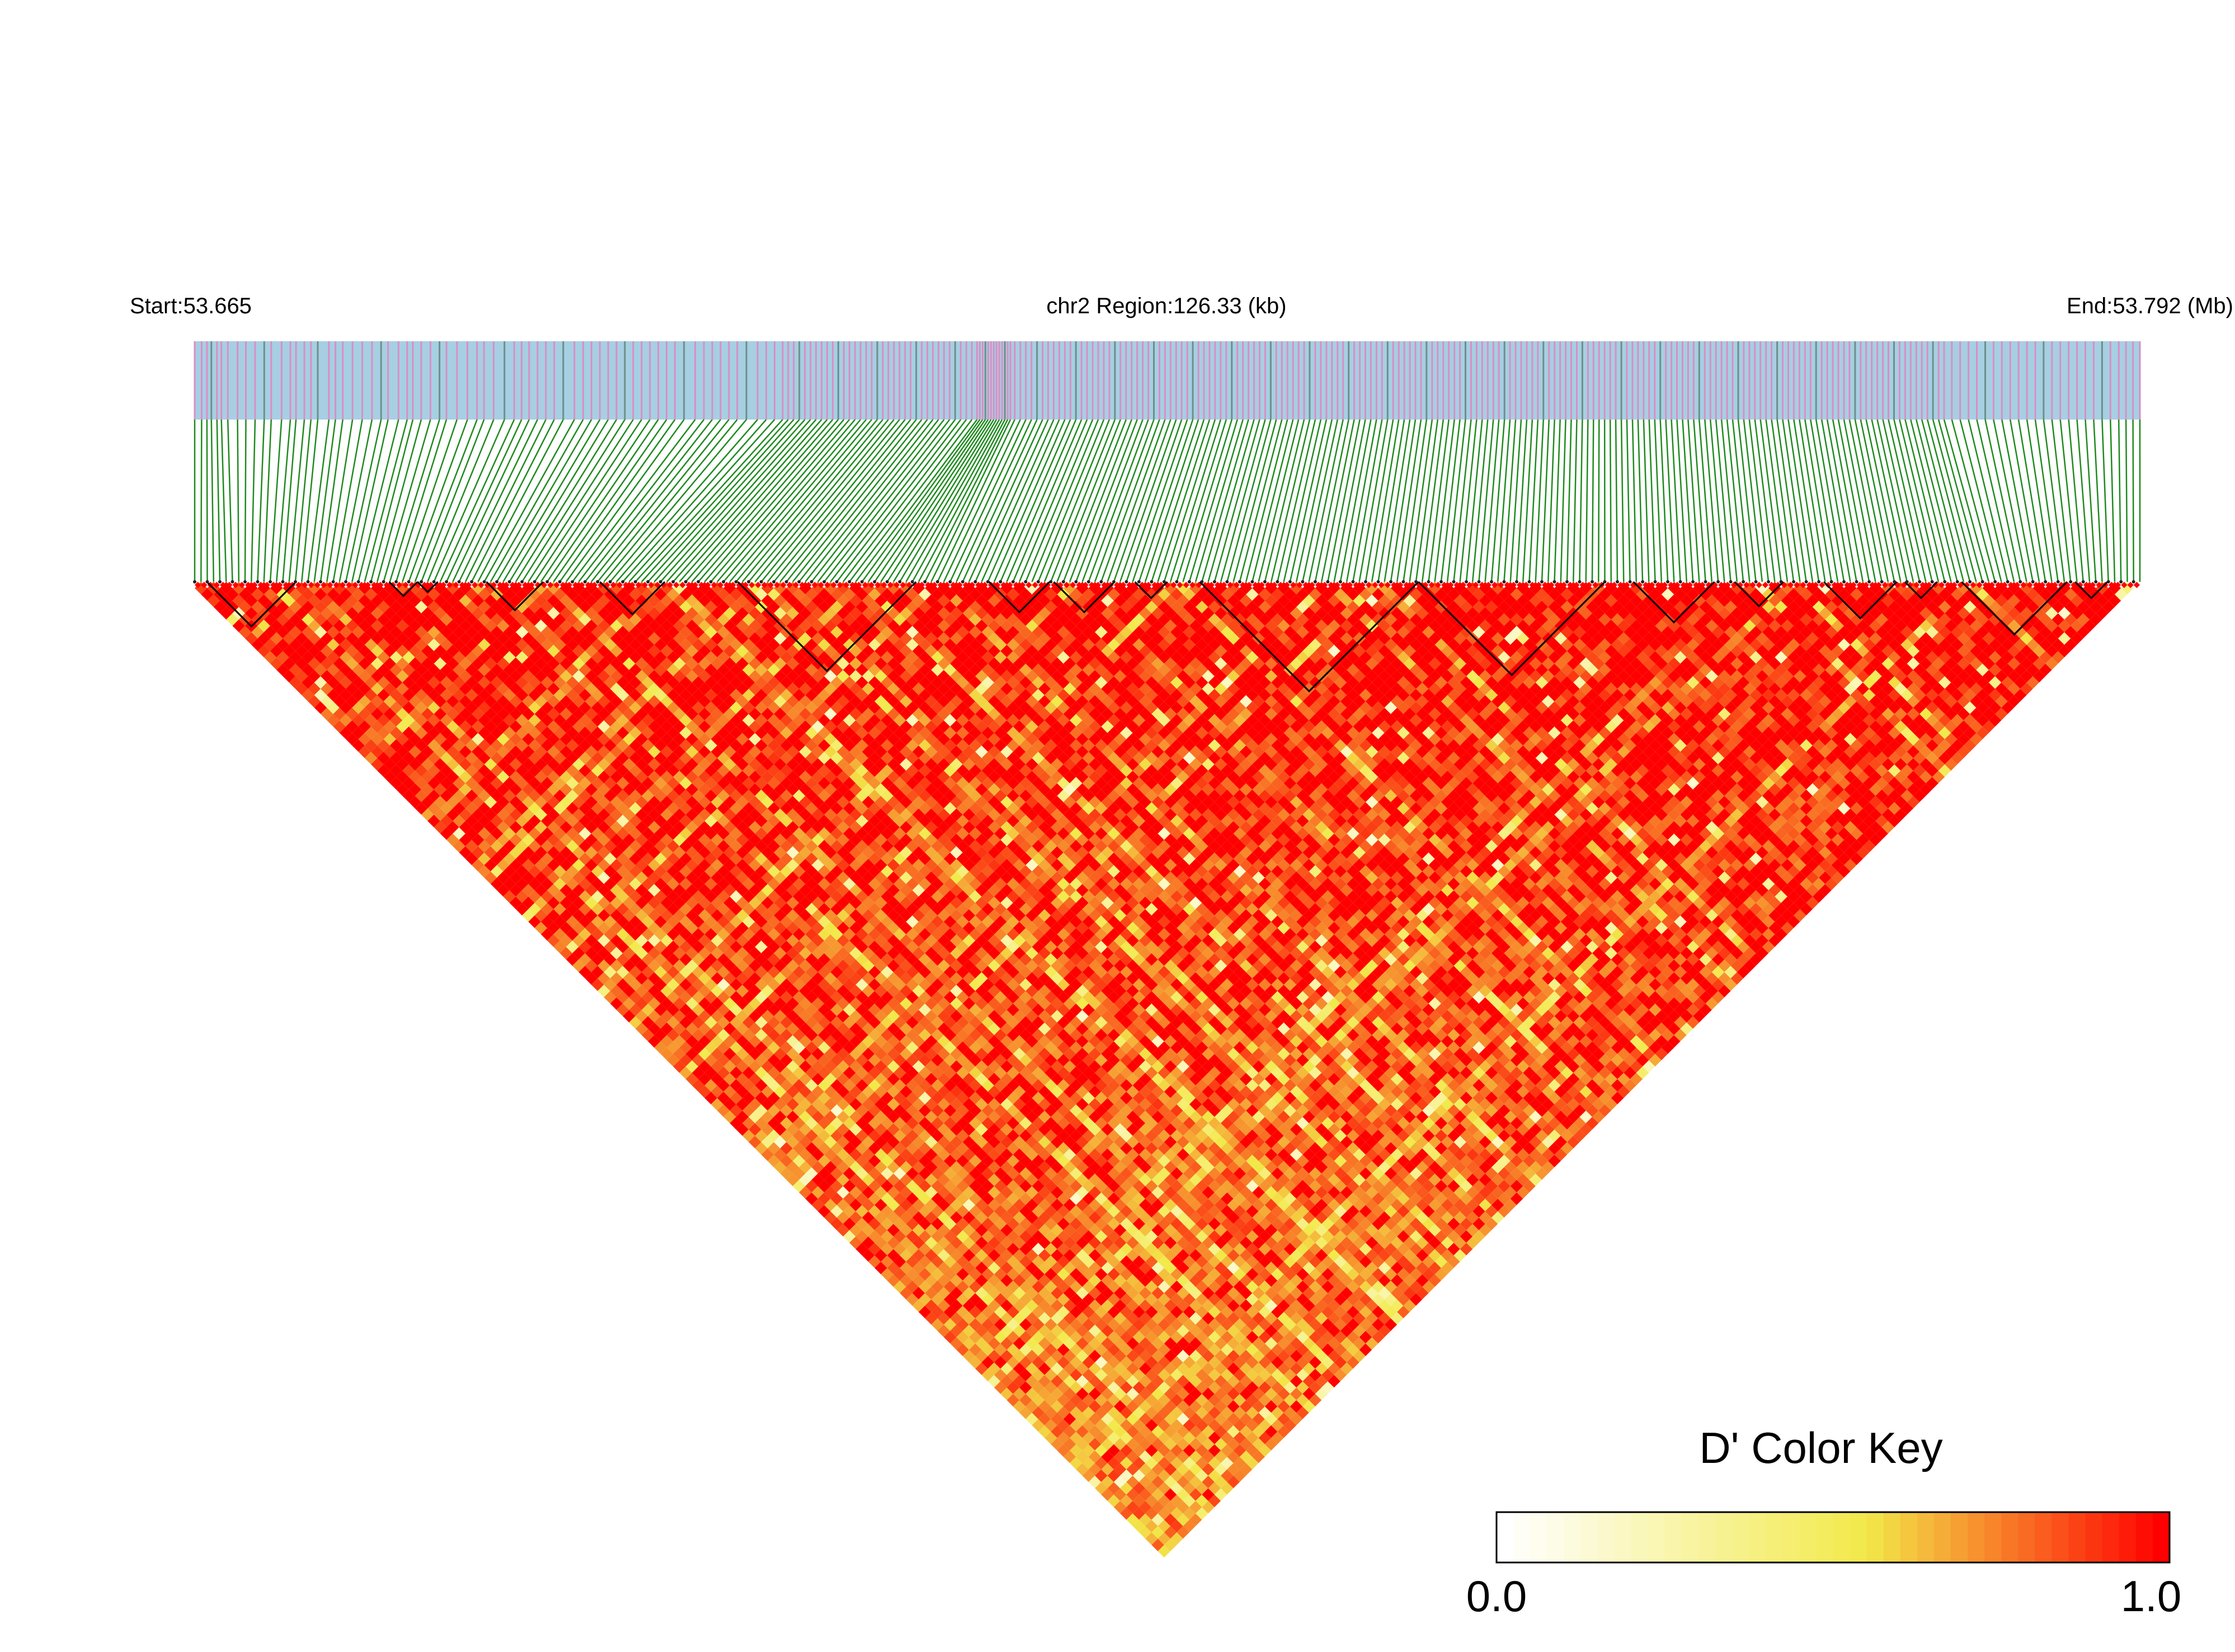  I want to click on region-center-label: chr2 Region:126.33 (kb), so click(1166, 306).